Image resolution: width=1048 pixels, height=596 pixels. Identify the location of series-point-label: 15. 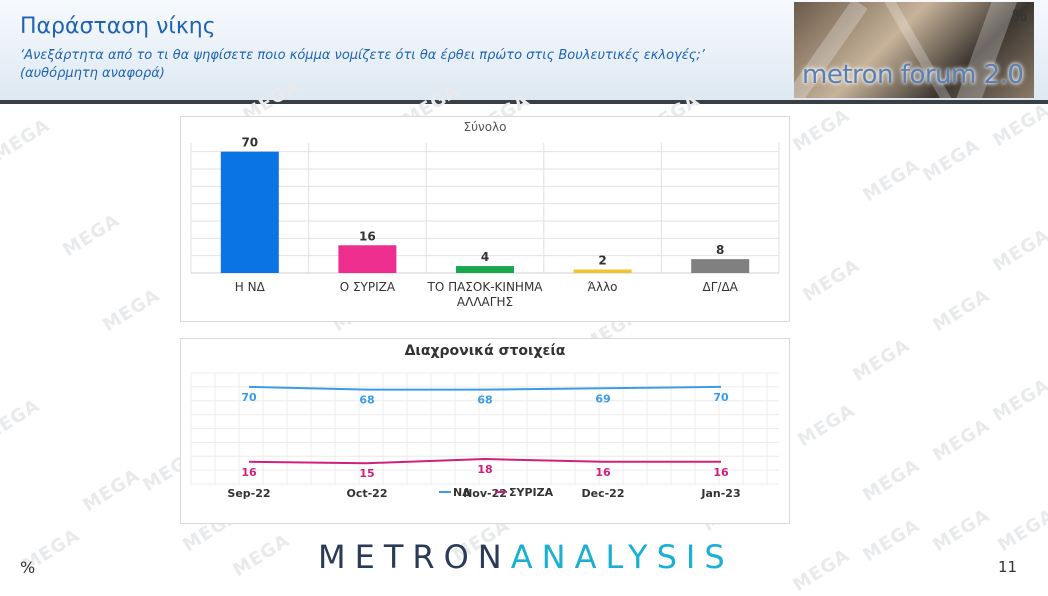
(366, 473).